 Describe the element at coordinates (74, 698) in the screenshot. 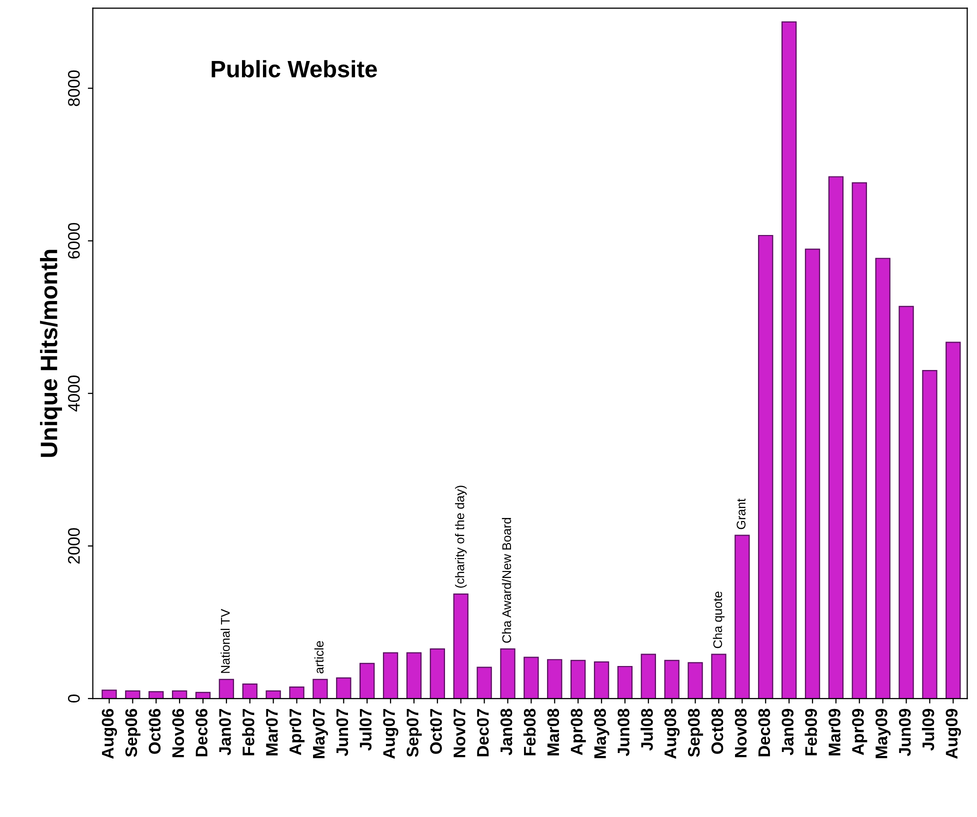

I see `y-tick-label: 0` at that location.